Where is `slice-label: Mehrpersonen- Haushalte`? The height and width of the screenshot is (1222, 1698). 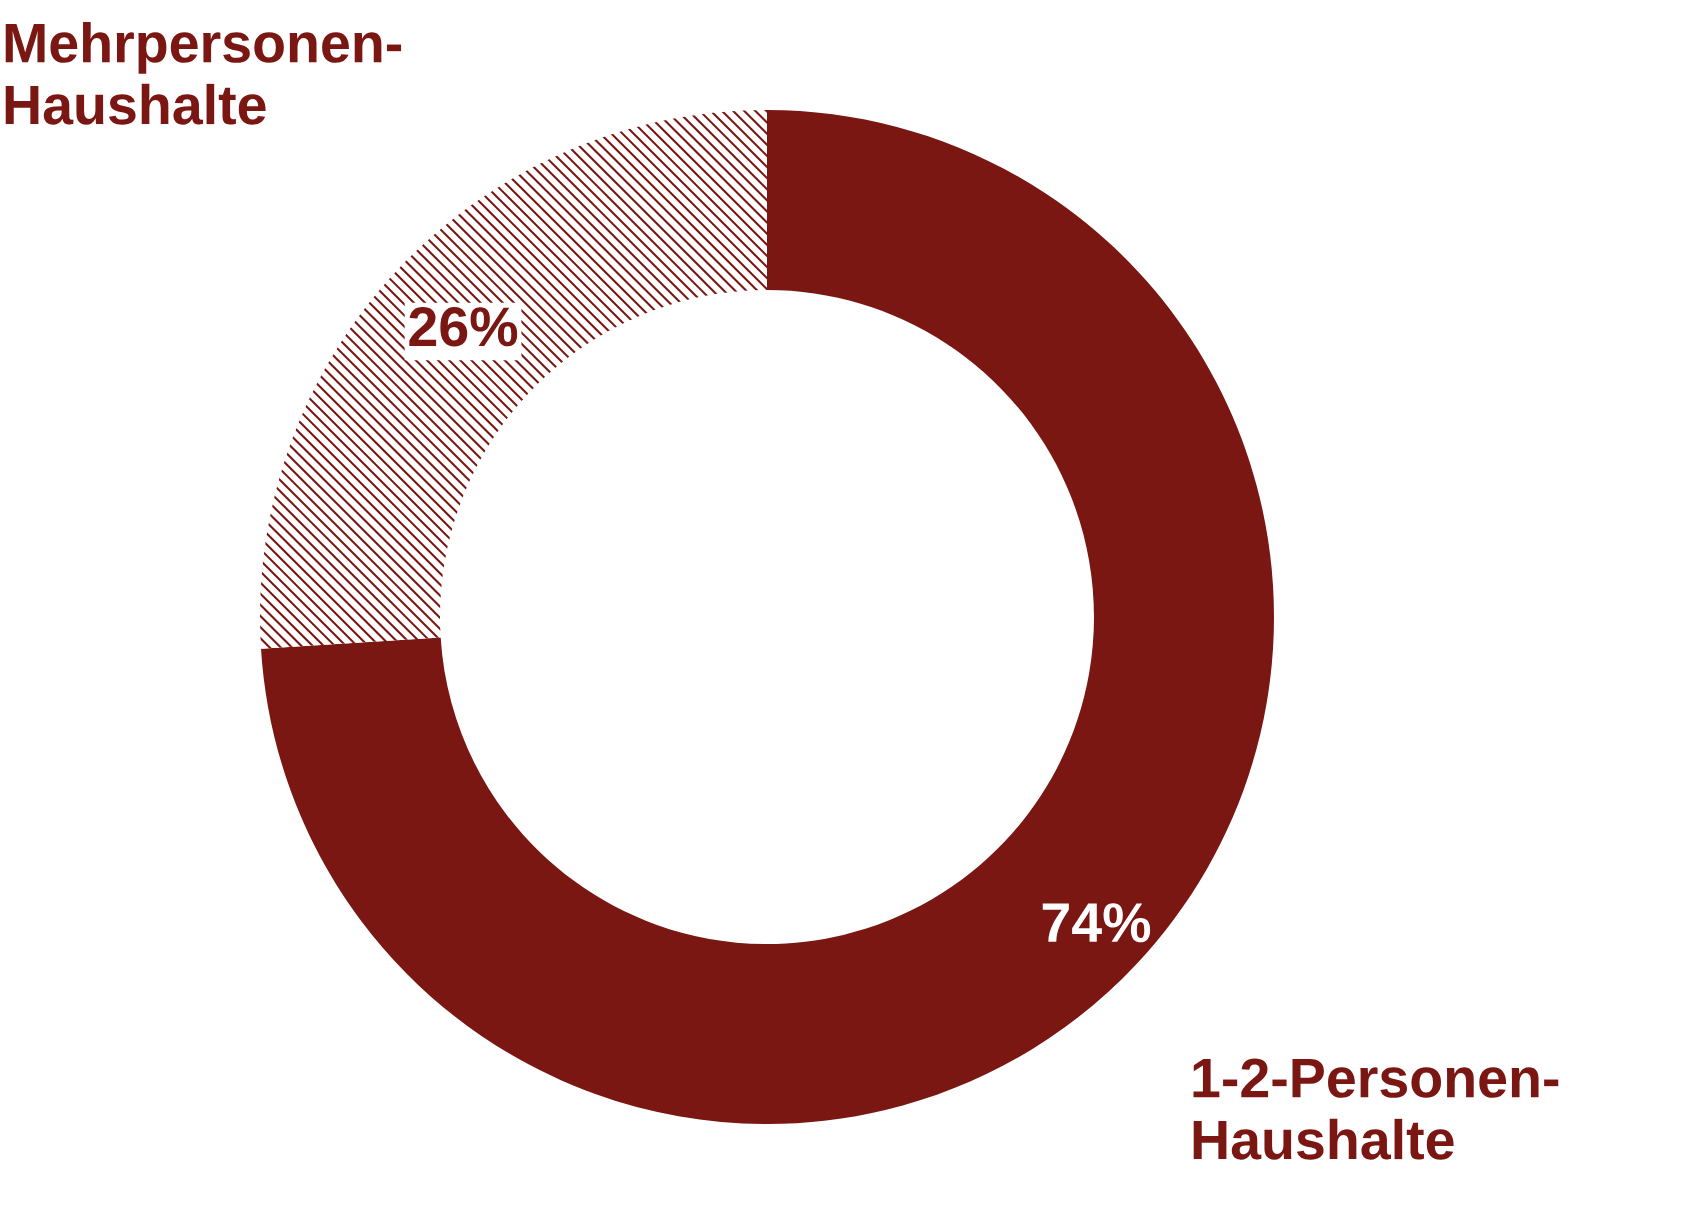 slice-label: Mehrpersonen- Haushalte is located at coordinates (203, 73).